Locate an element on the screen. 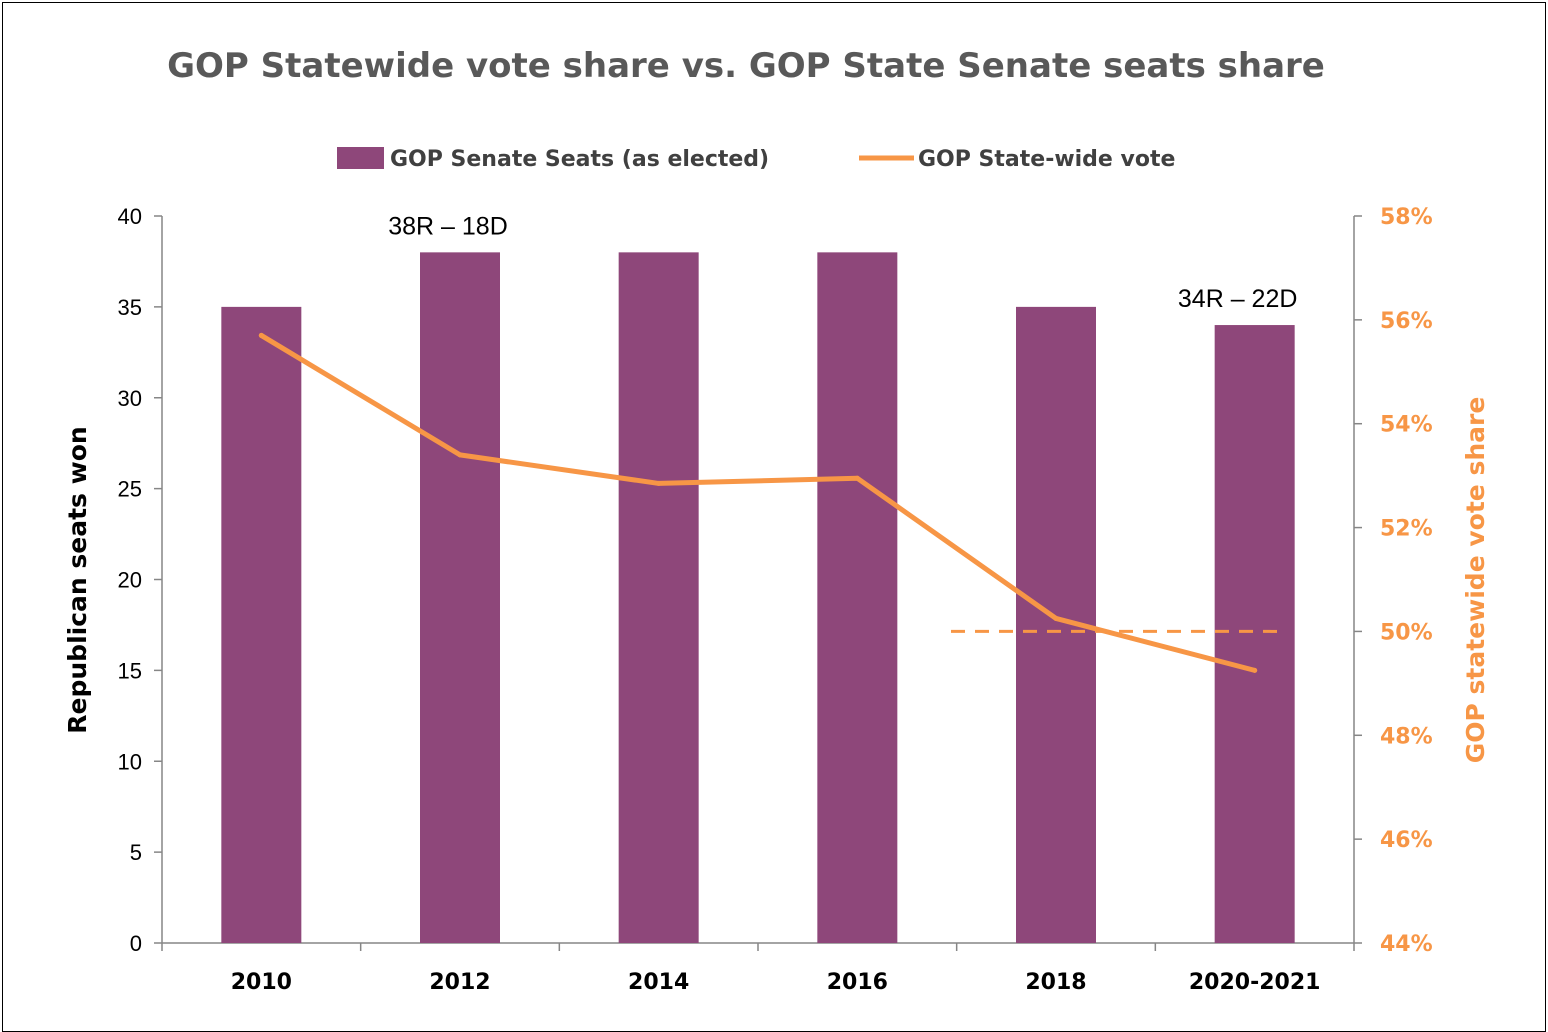 The image size is (1548, 1032). bar-annotation: 34R – 22D is located at coordinates (1238, 299).